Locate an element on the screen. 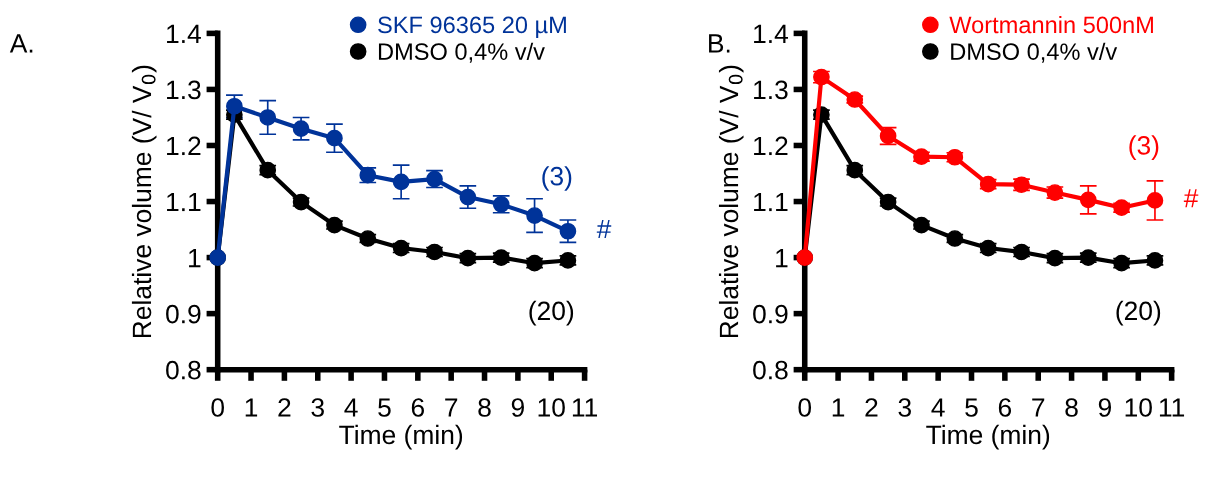  text: A. is located at coordinates (21, 43).